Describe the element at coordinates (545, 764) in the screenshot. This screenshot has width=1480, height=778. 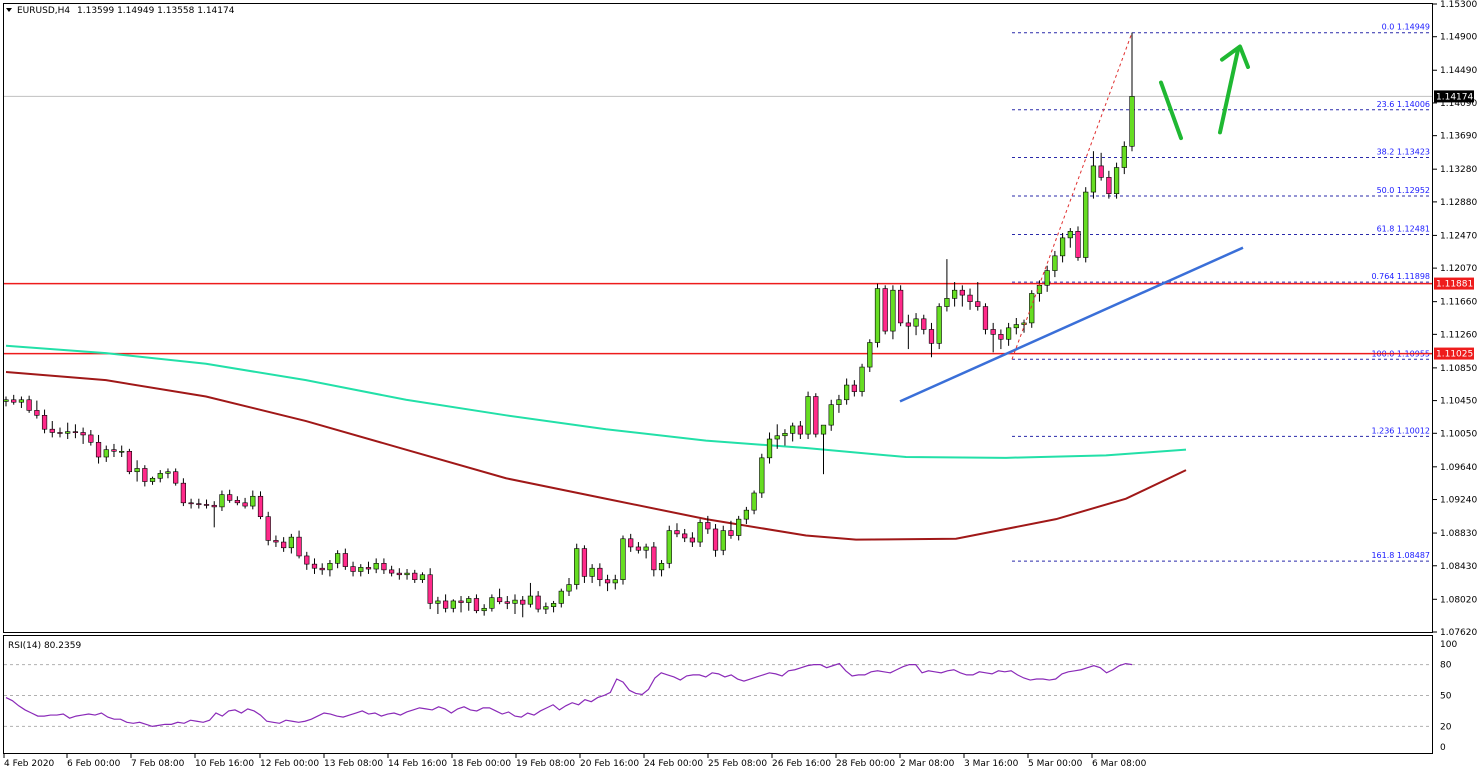
I see `time-tick-label: 19 Feb 08:00` at that location.